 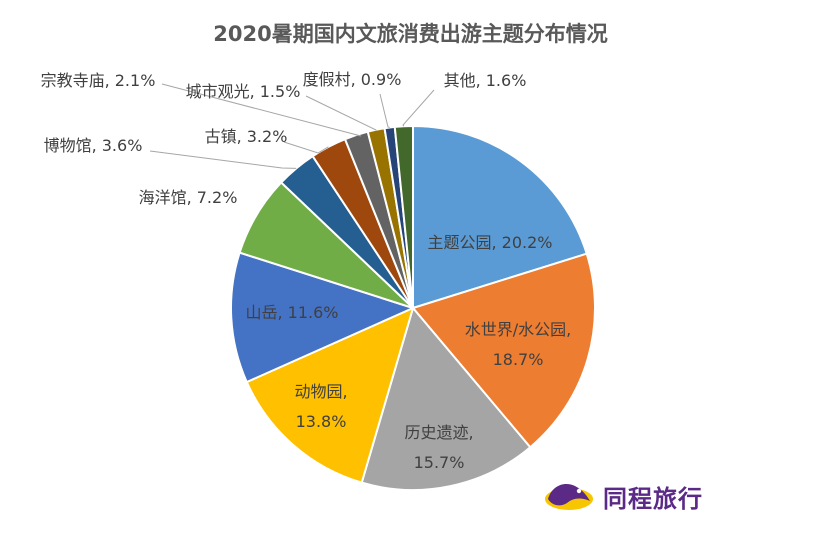 I want to click on data-label-5: 动物园,, so click(x=320, y=391).